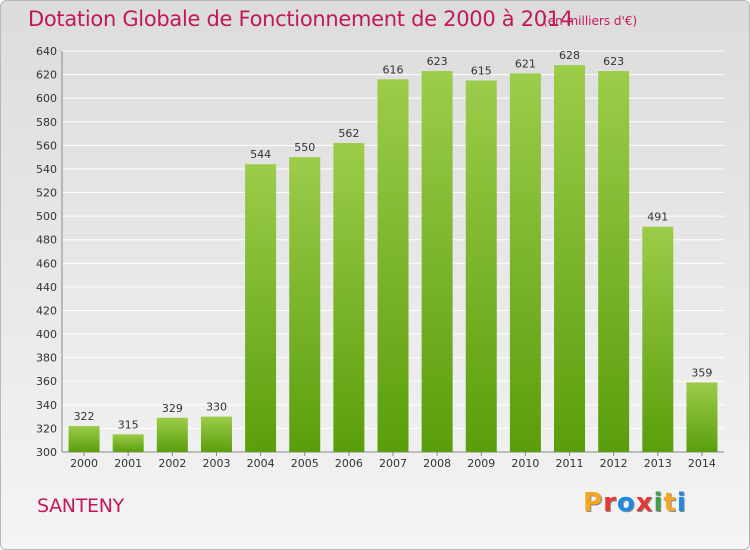  I want to click on x-tick-label: 2002, so click(172, 463).